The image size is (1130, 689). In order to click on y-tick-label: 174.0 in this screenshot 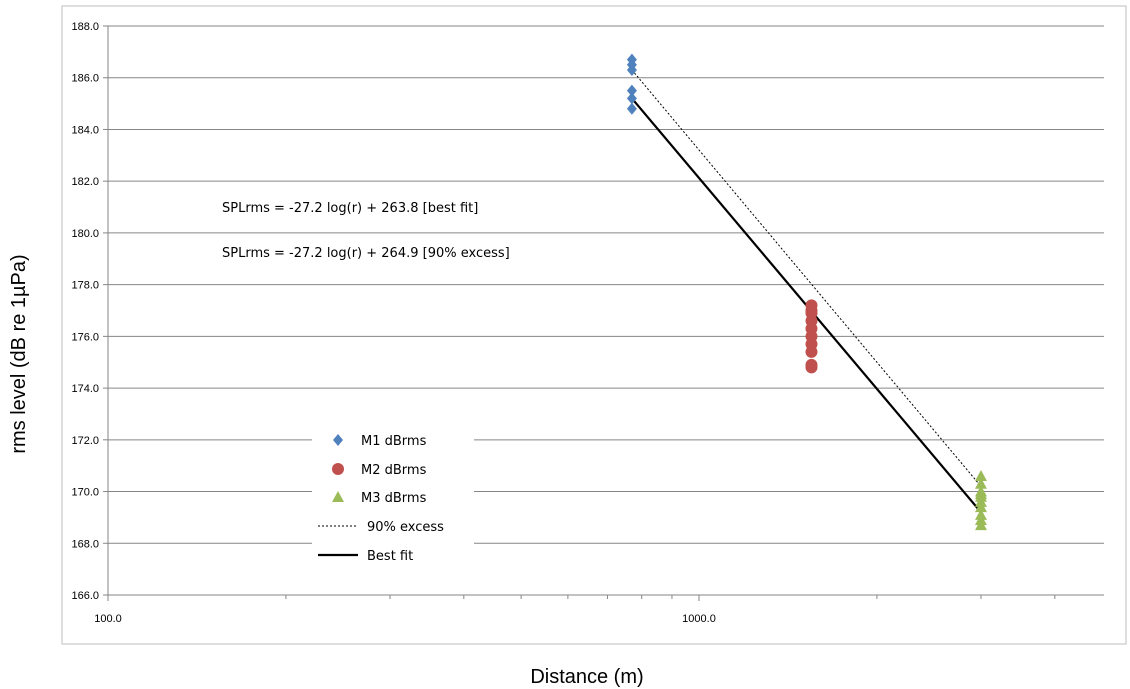, I will do `click(85, 389)`.